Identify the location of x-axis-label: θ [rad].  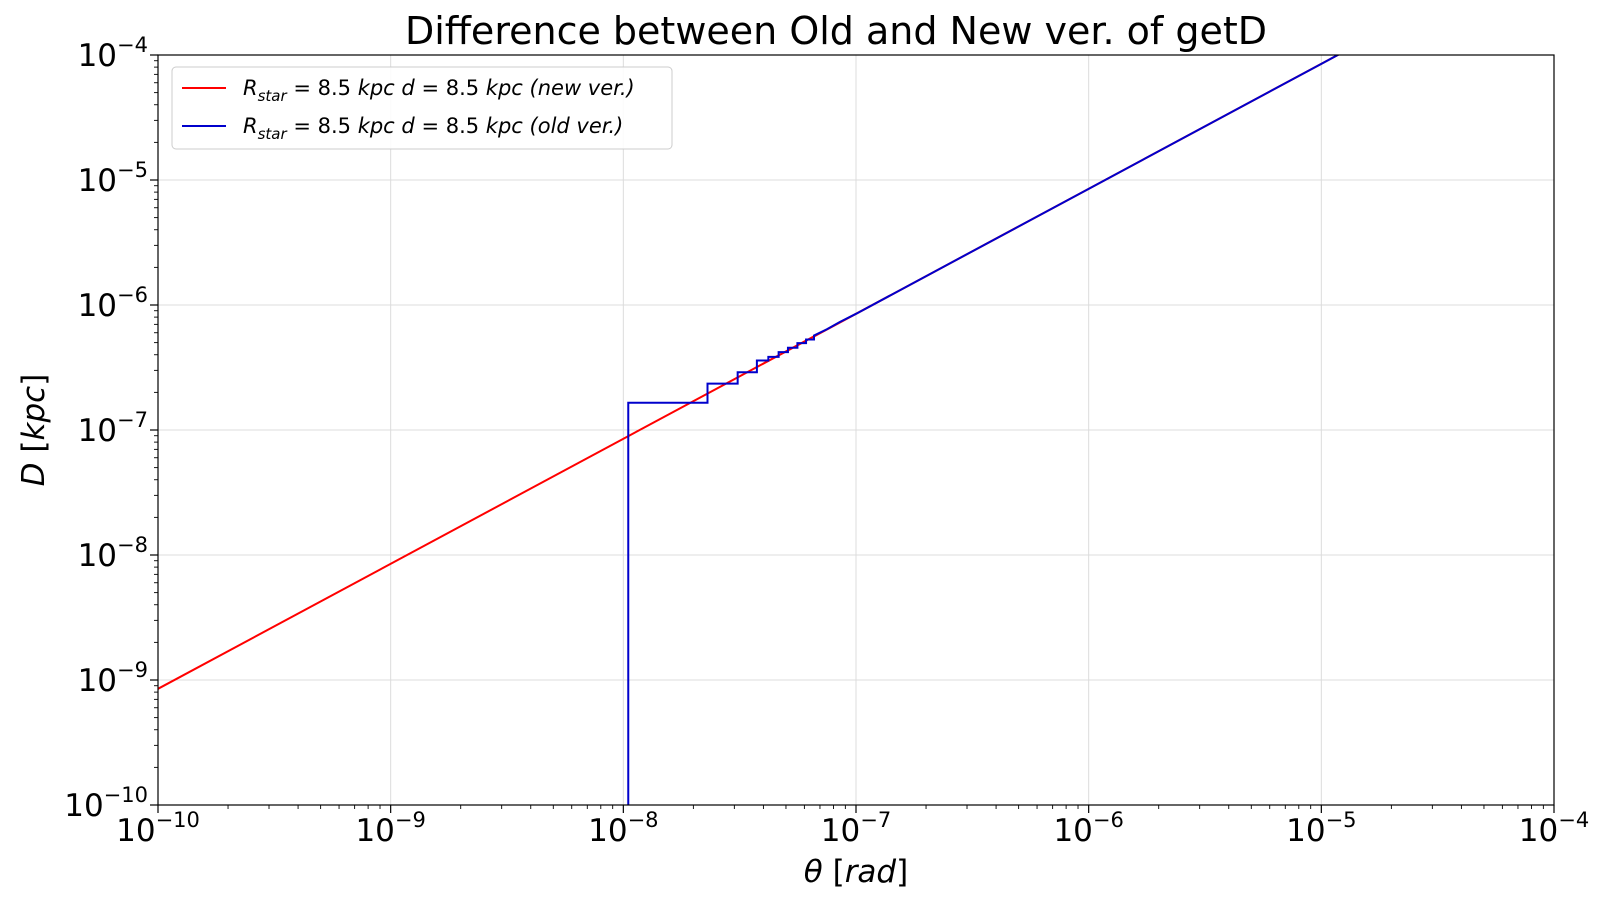
(856, 872).